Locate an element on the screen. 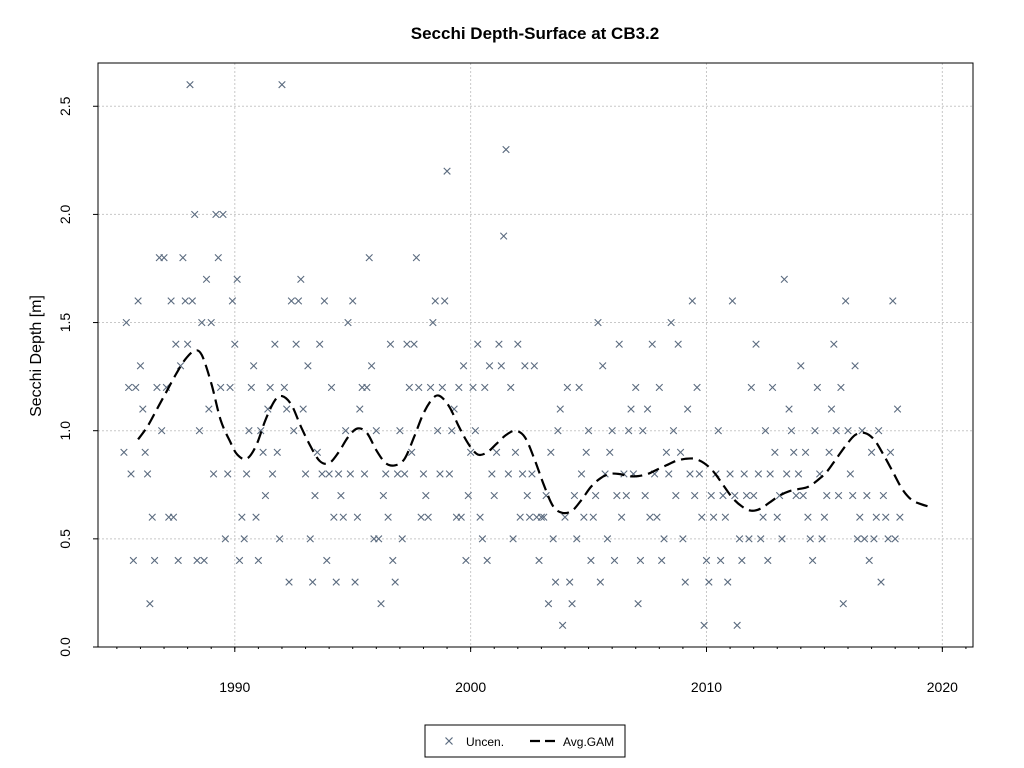  y-tick-label: 0.5 is located at coordinates (65, 539).